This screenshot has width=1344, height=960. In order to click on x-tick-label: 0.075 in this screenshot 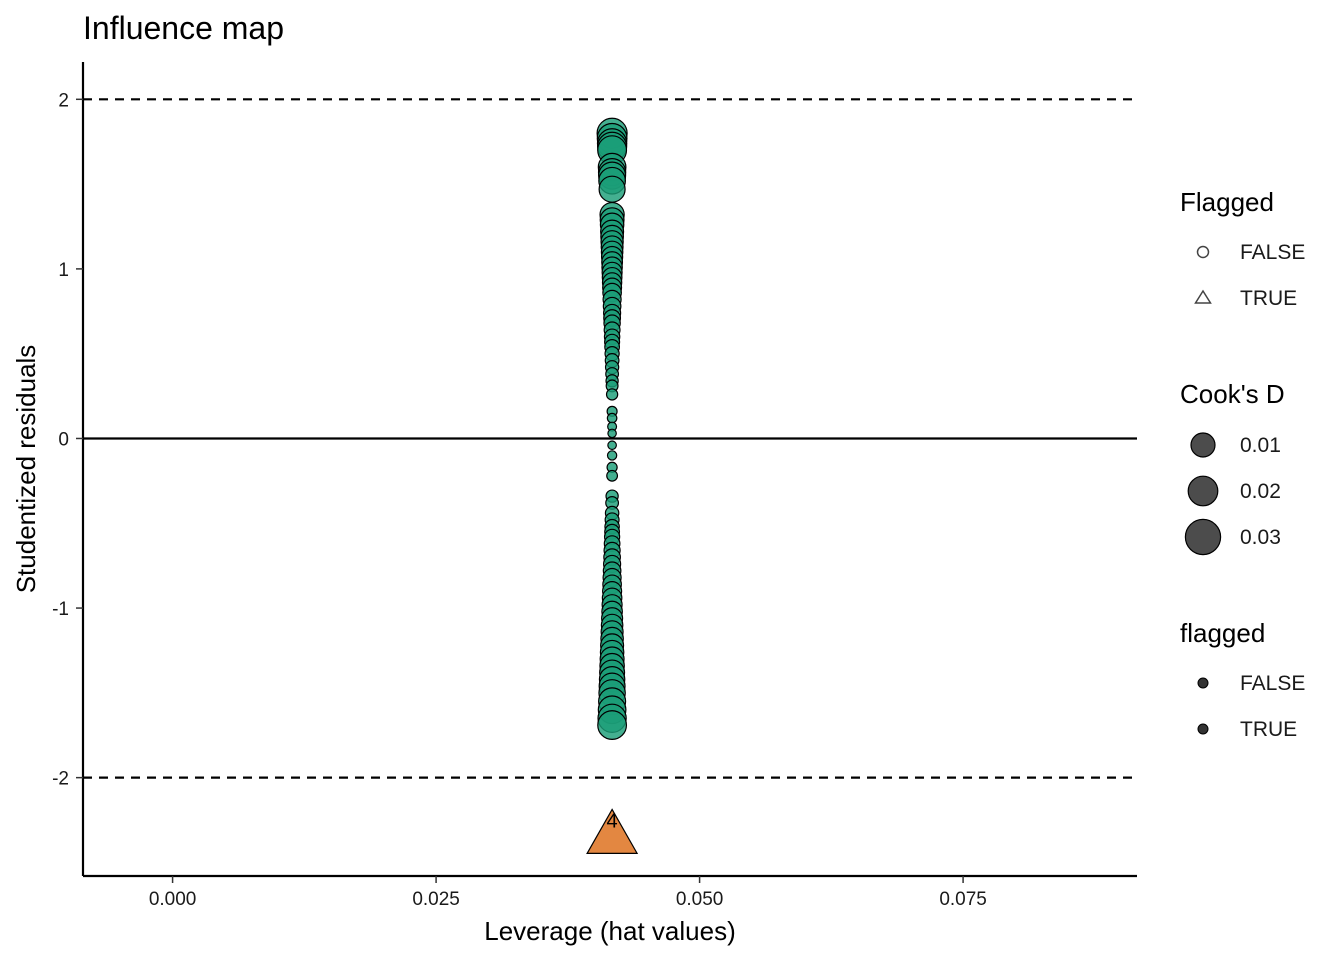, I will do `click(963, 899)`.